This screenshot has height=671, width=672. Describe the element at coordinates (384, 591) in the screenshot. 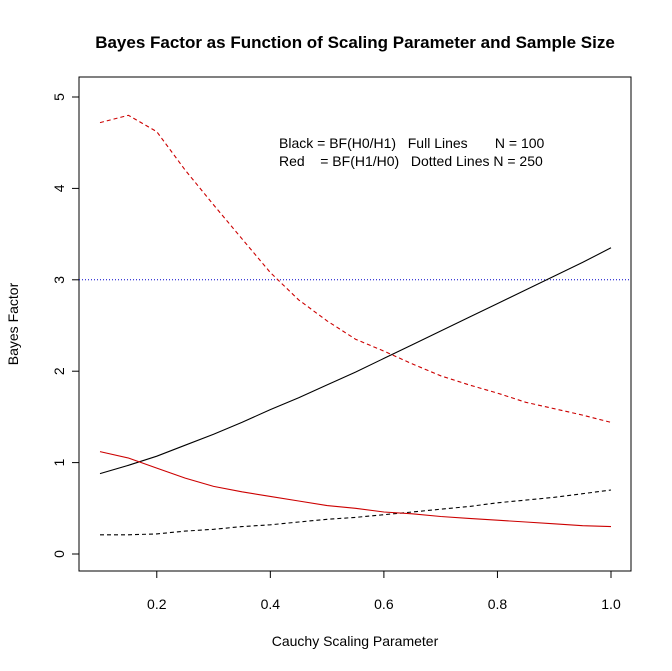

I see `x-axis: 0.2 0.4 0.6 0.8 1.0` at that location.